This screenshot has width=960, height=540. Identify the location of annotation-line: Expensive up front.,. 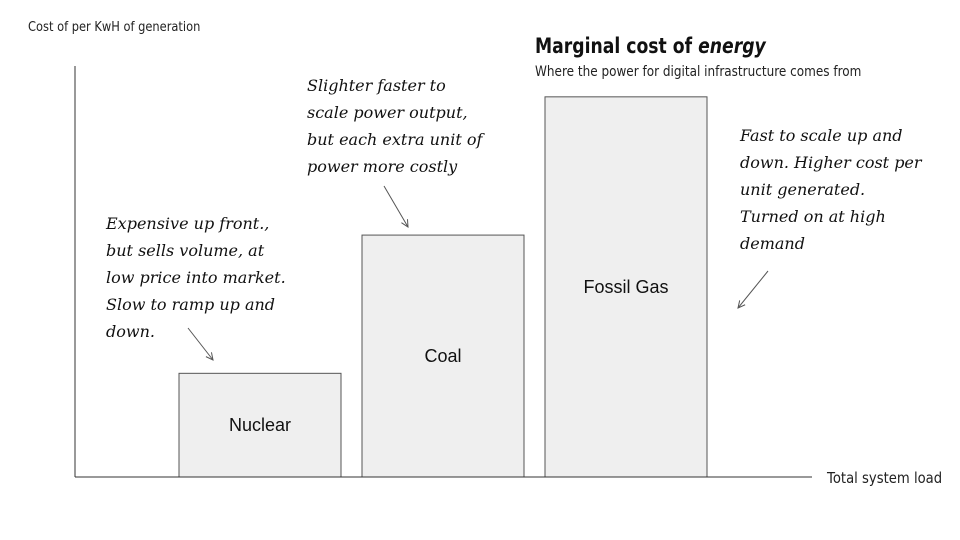
(188, 223).